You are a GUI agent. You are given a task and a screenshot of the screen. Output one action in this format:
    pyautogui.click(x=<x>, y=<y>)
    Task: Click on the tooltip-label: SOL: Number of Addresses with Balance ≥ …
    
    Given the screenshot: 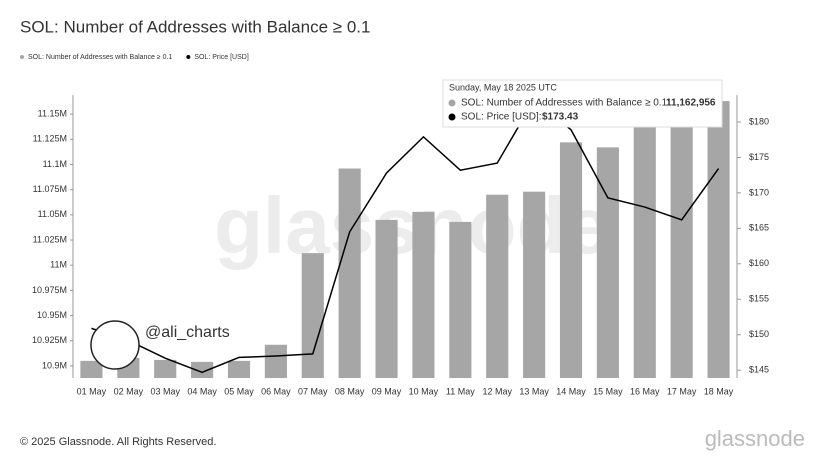 What is the action you would take?
    pyautogui.click(x=565, y=103)
    